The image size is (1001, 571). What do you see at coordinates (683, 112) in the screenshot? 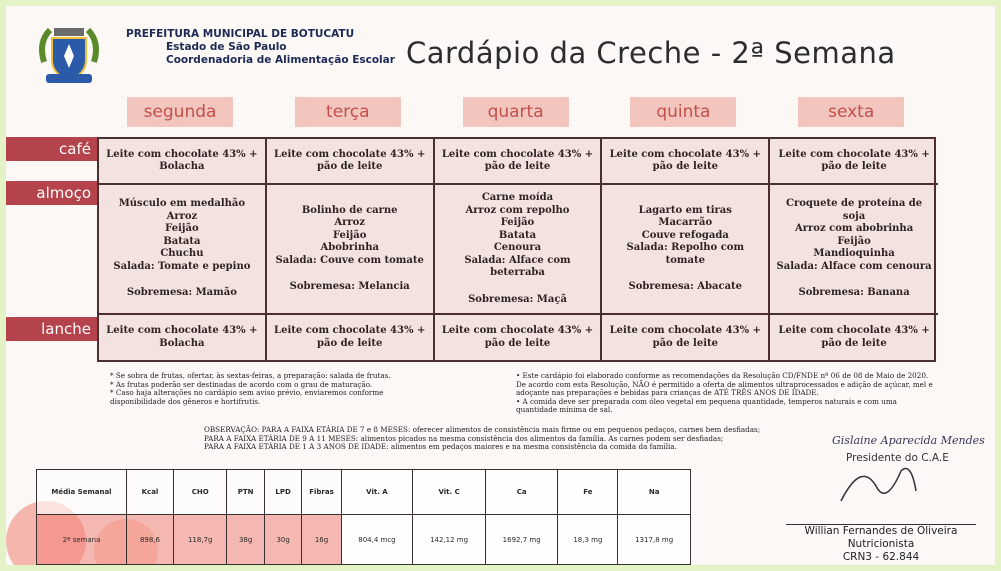
I see `day-header: quinta` at bounding box center [683, 112].